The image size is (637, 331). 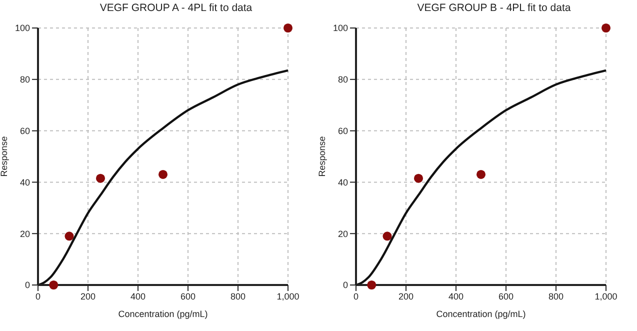 What do you see at coordinates (494, 8) in the screenshot?
I see `chart-title: VEGF GROUP B - 4PL fit to data` at bounding box center [494, 8].